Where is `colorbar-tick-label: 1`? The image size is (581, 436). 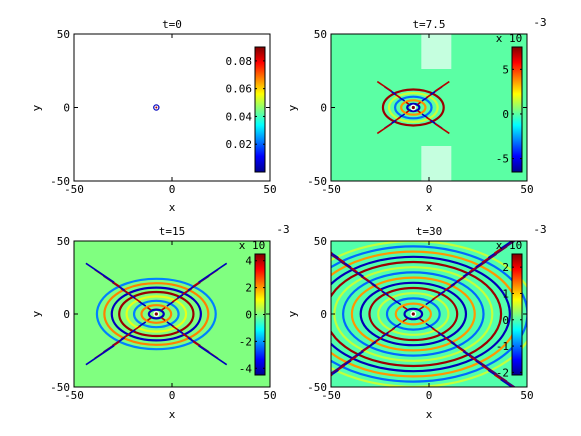
colorbar-tick-label: 1 is located at coordinates (505, 293).